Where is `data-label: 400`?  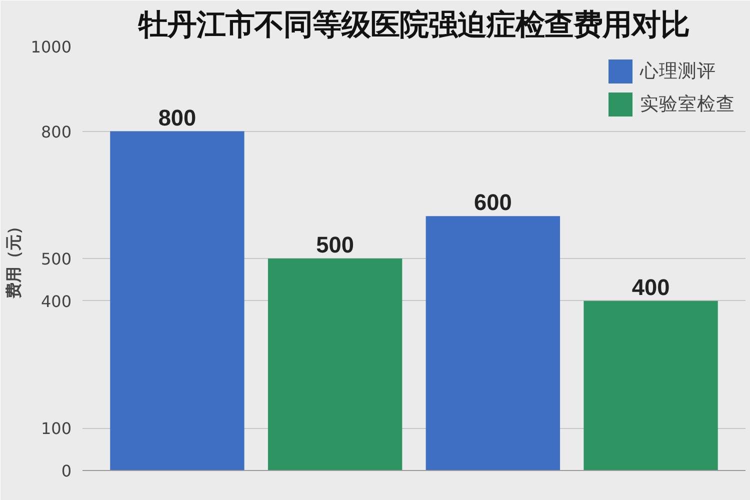 data-label: 400 is located at coordinates (651, 287).